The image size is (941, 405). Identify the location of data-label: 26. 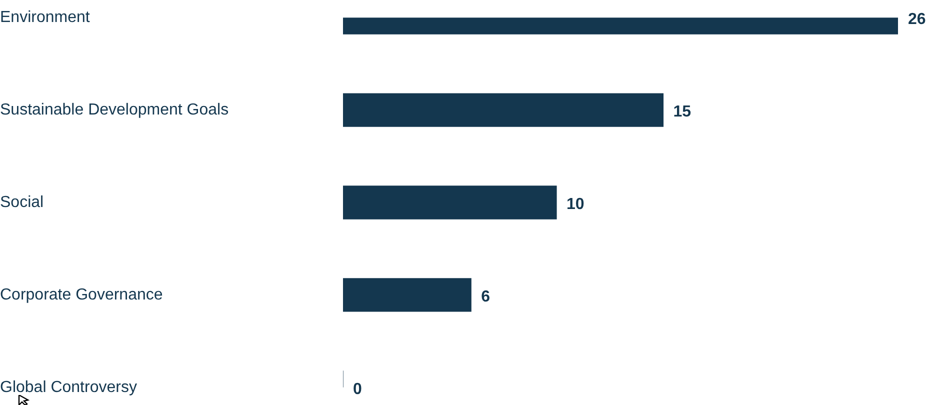
(917, 19).